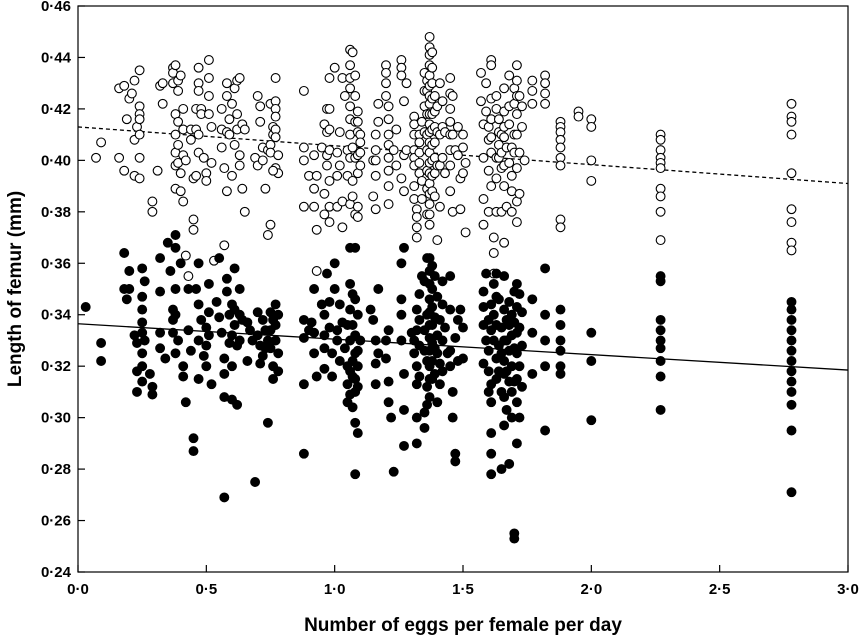 This screenshot has width=860, height=638. What do you see at coordinates (56, 212) in the screenshot?
I see `y-tick-label: 0·38` at bounding box center [56, 212].